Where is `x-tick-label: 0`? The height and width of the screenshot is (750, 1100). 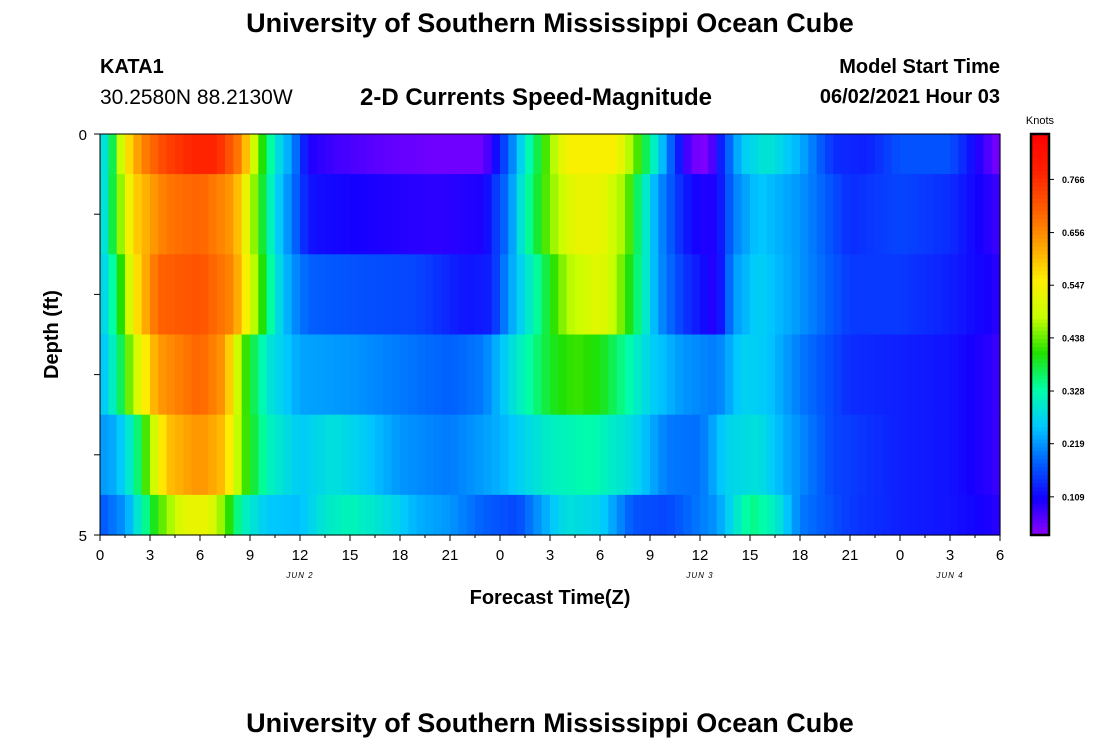
x-tick-label: 0 is located at coordinates (900, 555).